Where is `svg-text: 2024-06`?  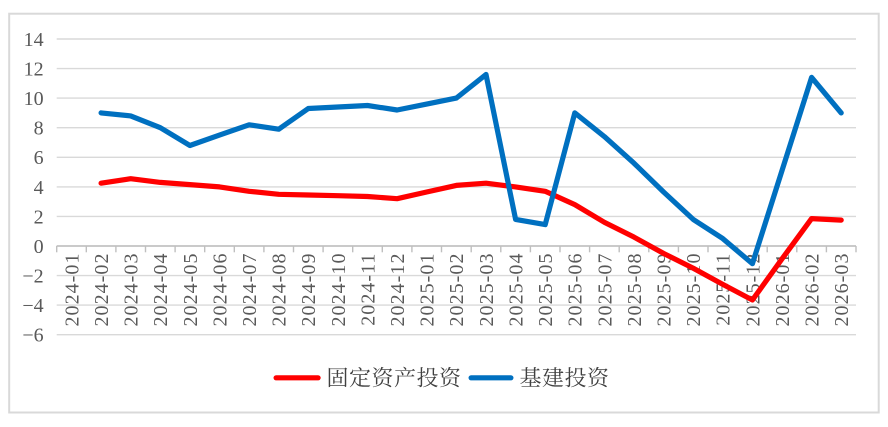 svg-text: 2024-06 is located at coordinates (220, 290).